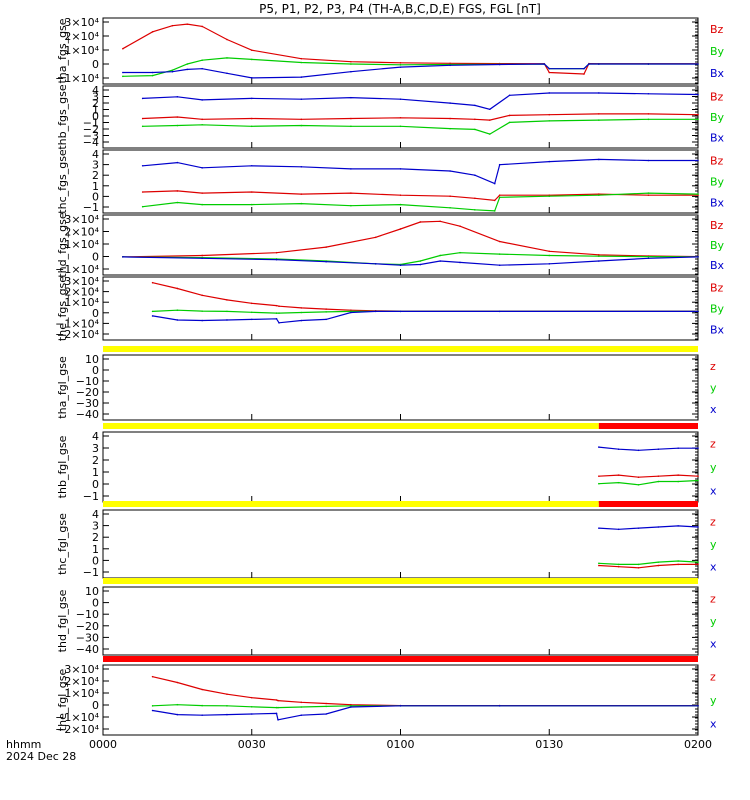  What do you see at coordinates (81, 681) in the screenshot?
I see `y-tick-label: 2×10⁴` at bounding box center [81, 681].